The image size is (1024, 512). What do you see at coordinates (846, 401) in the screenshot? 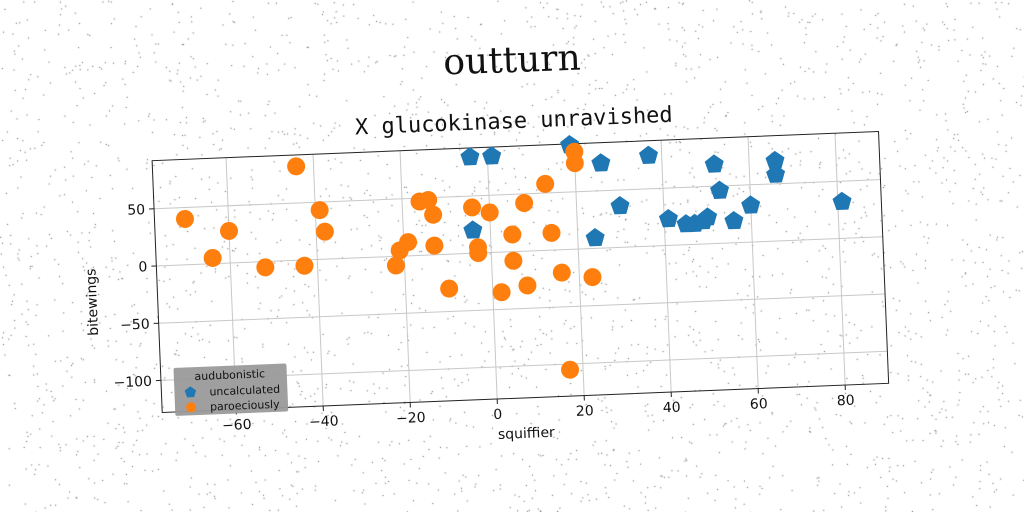
I see `x-tick-label: 80` at bounding box center [846, 401].